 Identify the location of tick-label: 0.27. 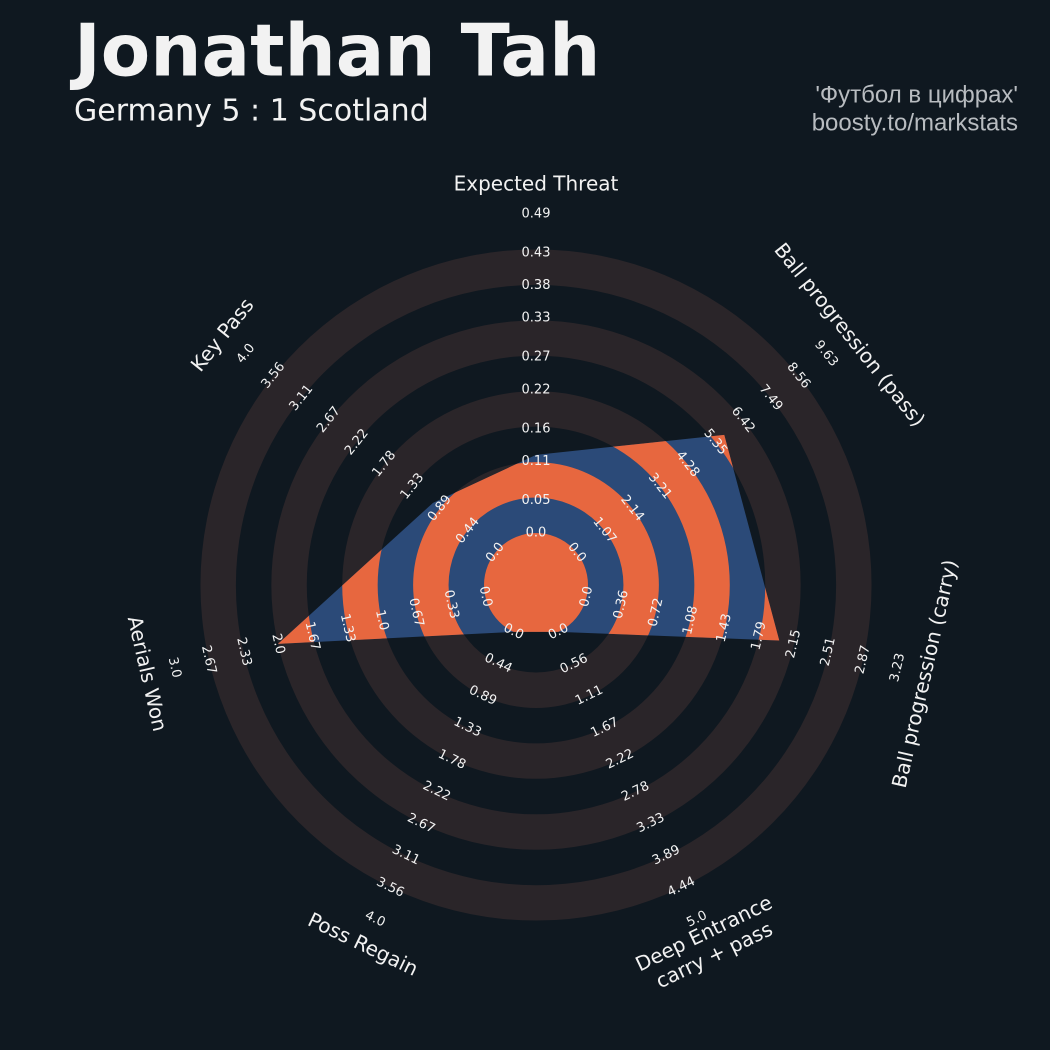
(536, 357).